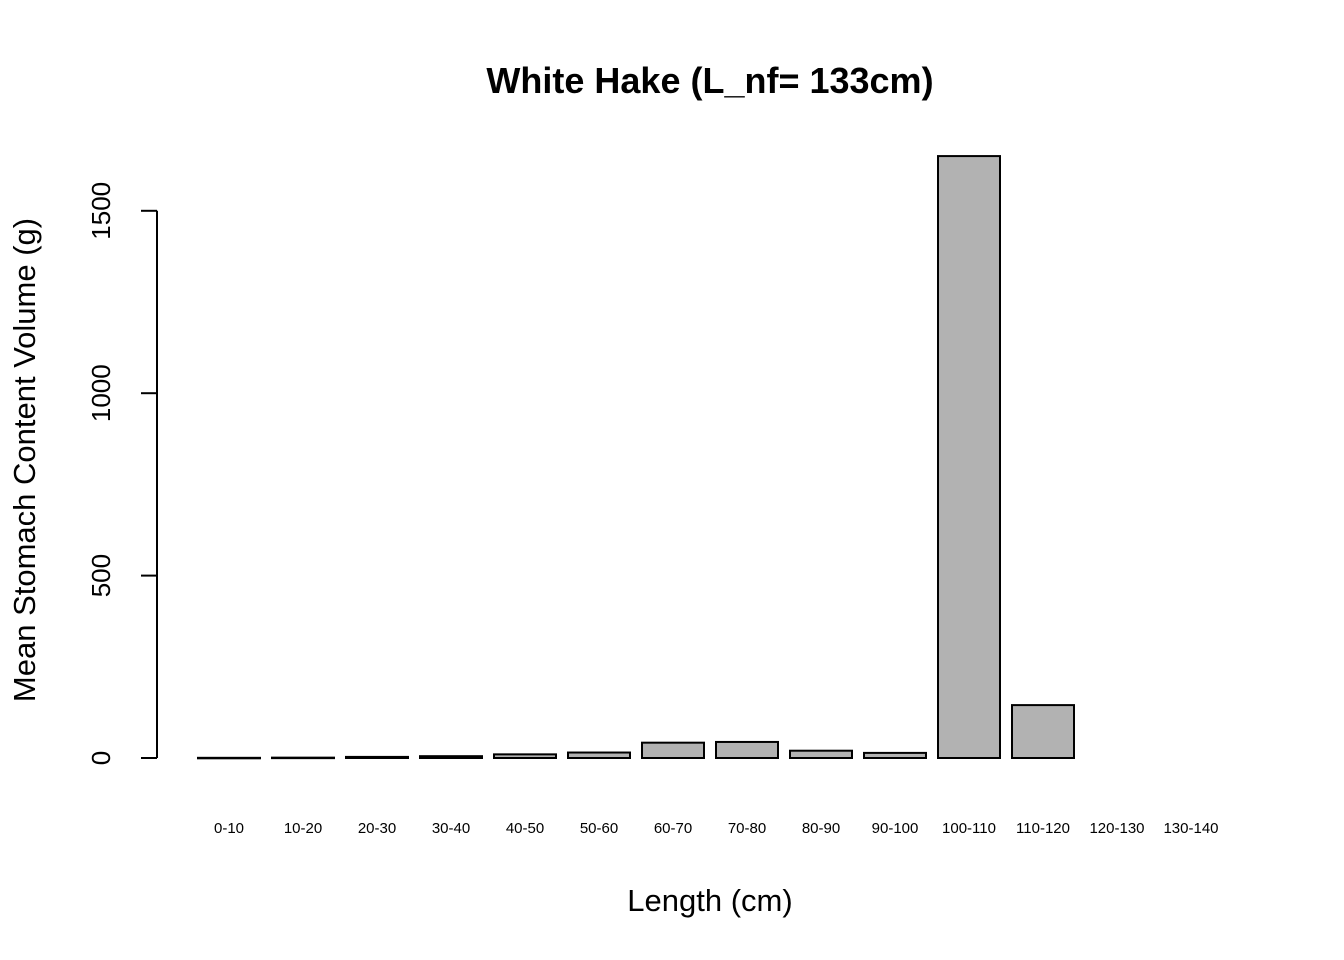 The height and width of the screenshot is (960, 1344). What do you see at coordinates (709, 80) in the screenshot?
I see `chart-title: White Hake (L_nf= 133cm)` at bounding box center [709, 80].